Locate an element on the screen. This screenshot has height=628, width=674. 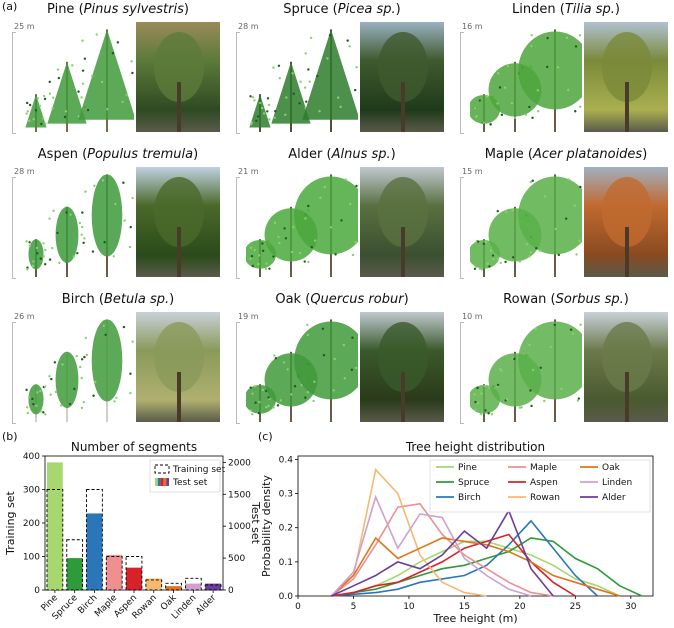
legend-label: Oak is located at coordinates (611, 468).